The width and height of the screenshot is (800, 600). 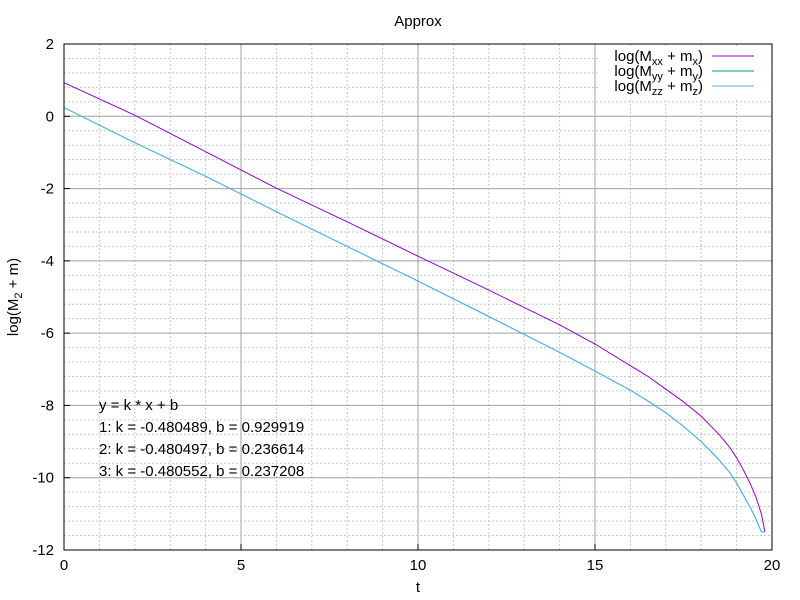 I want to click on y-tick-label: -12, so click(x=43, y=550).